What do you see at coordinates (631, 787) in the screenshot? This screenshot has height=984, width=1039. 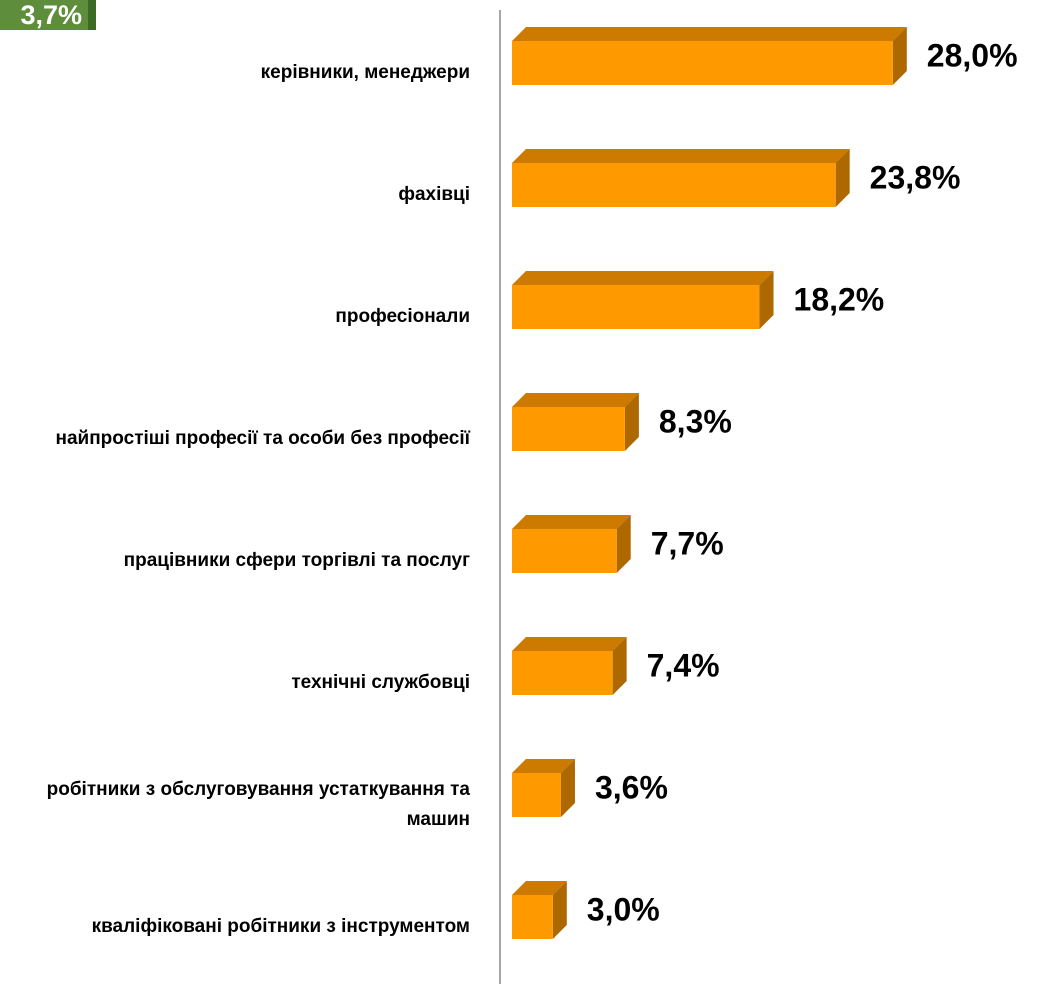 I see `value-label: 3,6%` at bounding box center [631, 787].